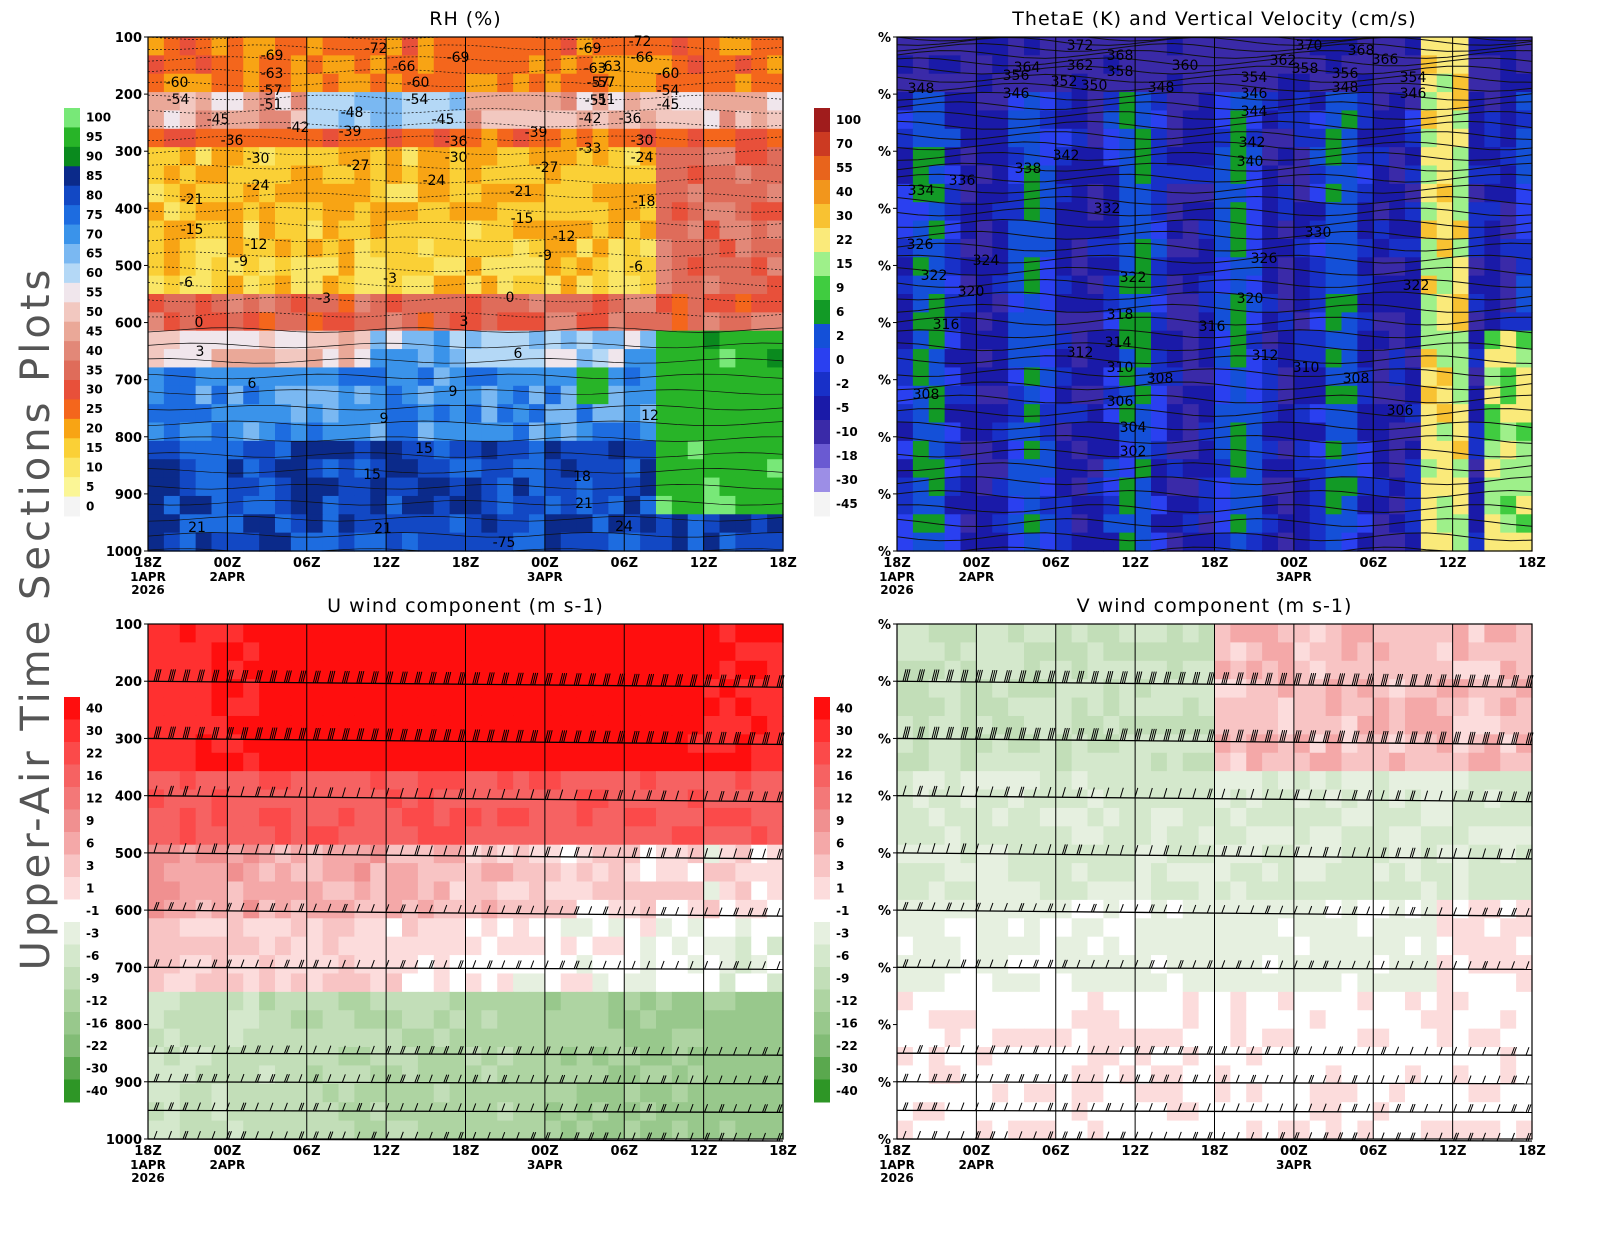  I want to click on u-colorbar-swatch, so click(72, 776).